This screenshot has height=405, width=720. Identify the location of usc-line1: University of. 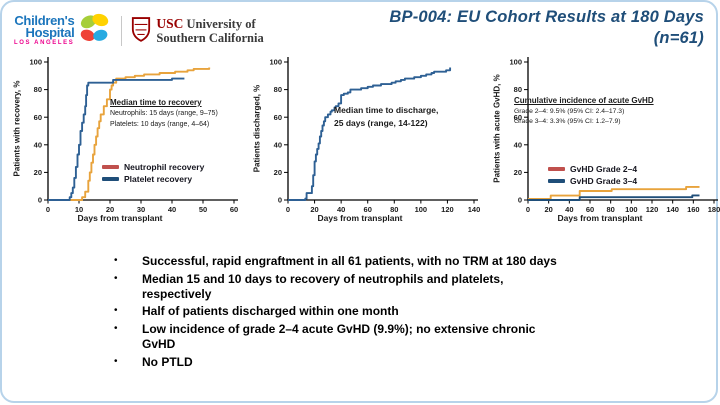
(221, 24).